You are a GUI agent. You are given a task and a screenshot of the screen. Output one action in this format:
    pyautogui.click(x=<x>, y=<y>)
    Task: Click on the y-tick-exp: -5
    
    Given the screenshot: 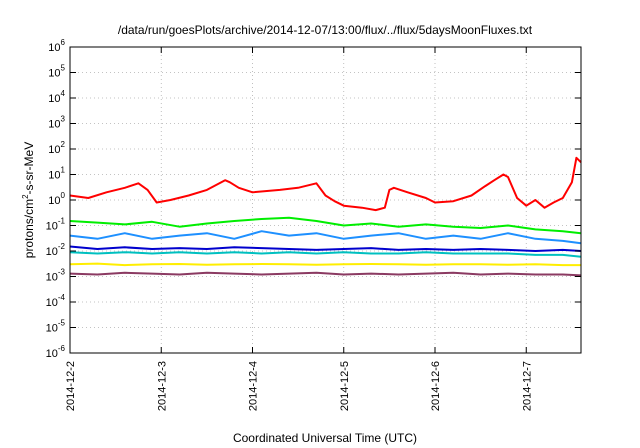 What is the action you would take?
    pyautogui.click(x=62, y=323)
    